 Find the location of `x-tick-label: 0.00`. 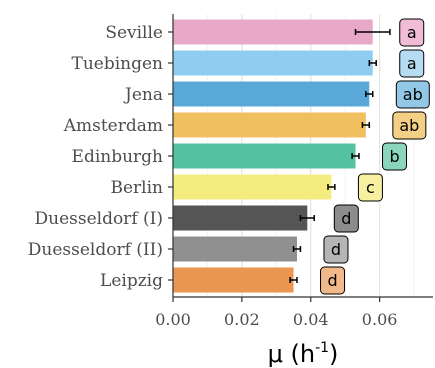

x-tick-label: 0.00 is located at coordinates (173, 319).